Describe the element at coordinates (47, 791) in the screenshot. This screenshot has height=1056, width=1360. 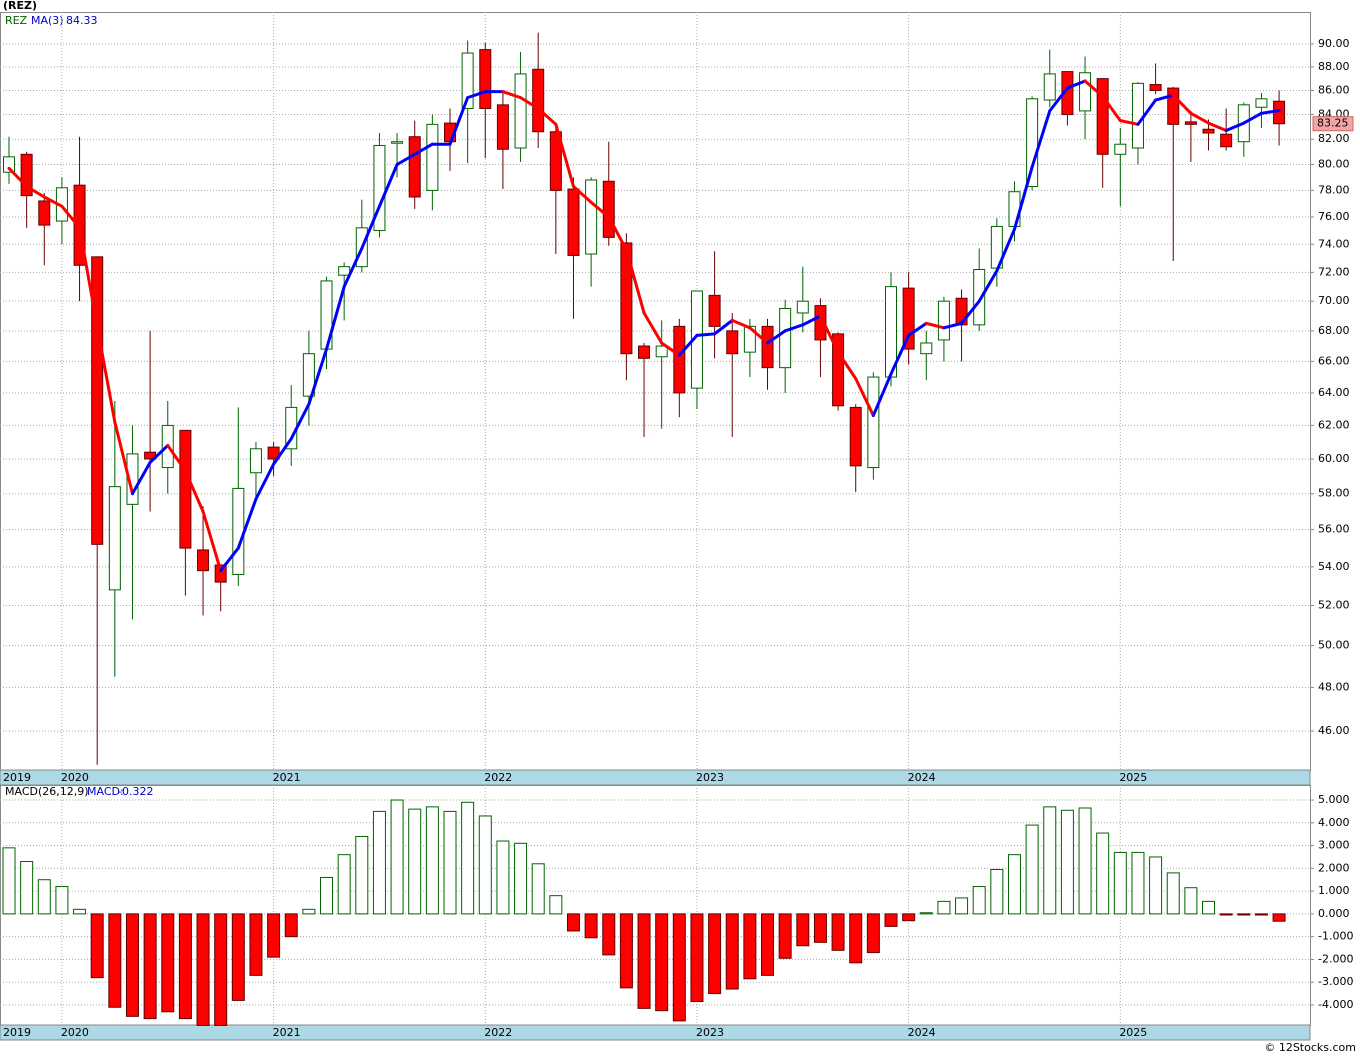
I see `macd-legend: MACD(26,12,9)` at that location.